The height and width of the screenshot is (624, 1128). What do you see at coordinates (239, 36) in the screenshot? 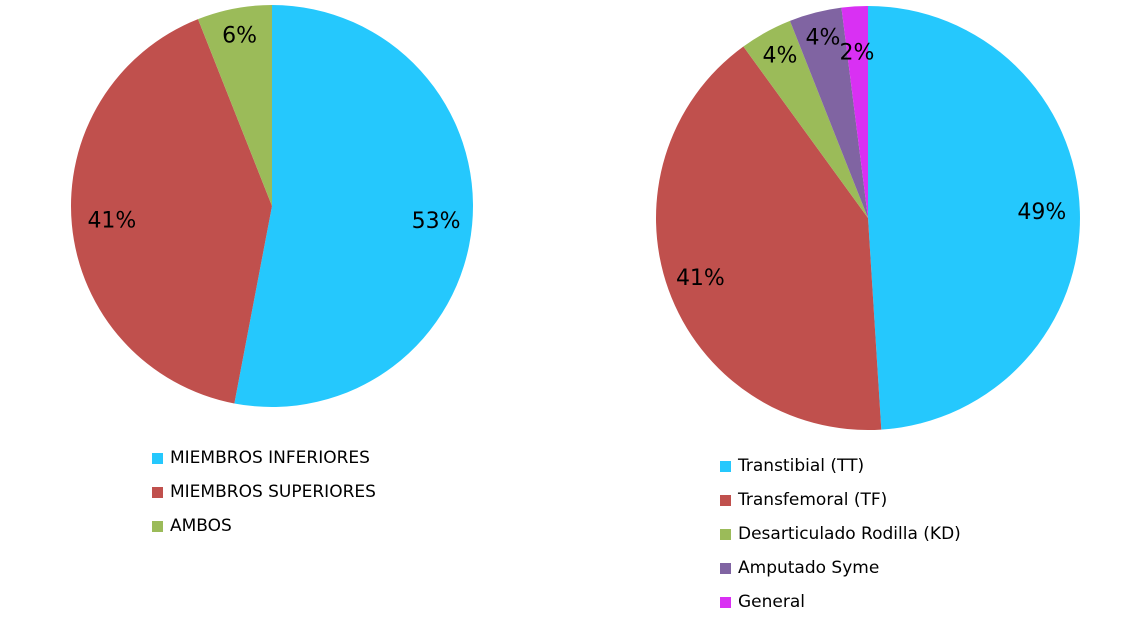
I see `slice-percent-label: 6%` at bounding box center [239, 36].